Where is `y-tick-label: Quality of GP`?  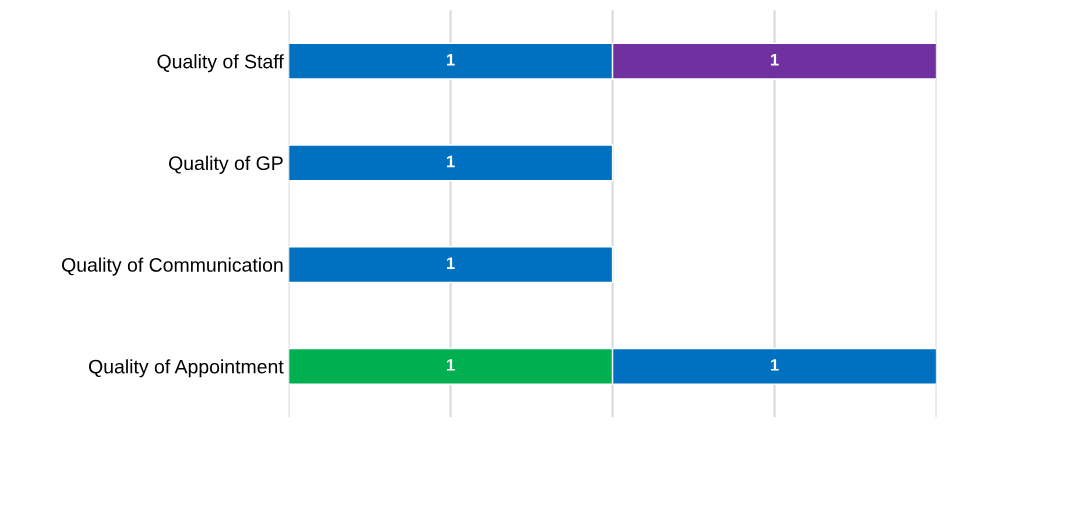 y-tick-label: Quality of GP is located at coordinates (226, 164).